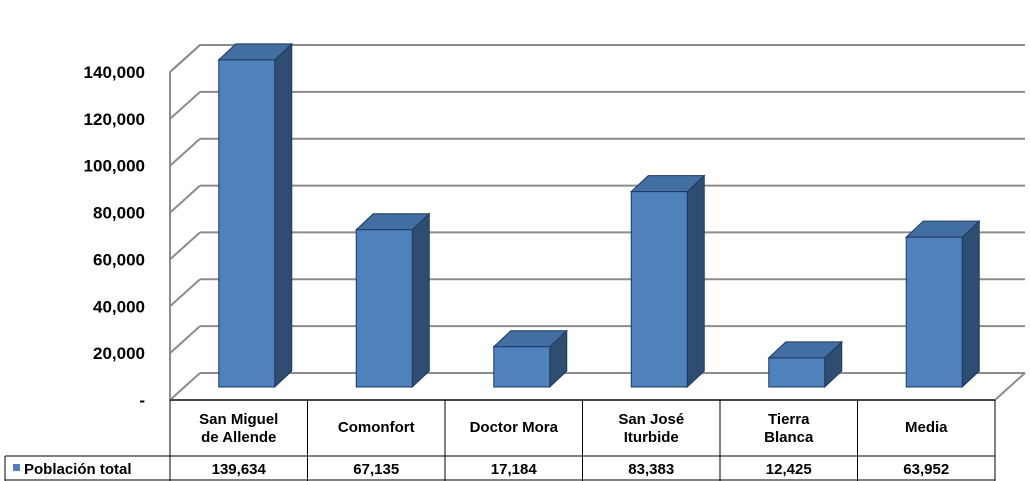 This screenshot has height=481, width=1030. Describe the element at coordinates (142, 400) in the screenshot. I see `y-tick-label: -` at that location.